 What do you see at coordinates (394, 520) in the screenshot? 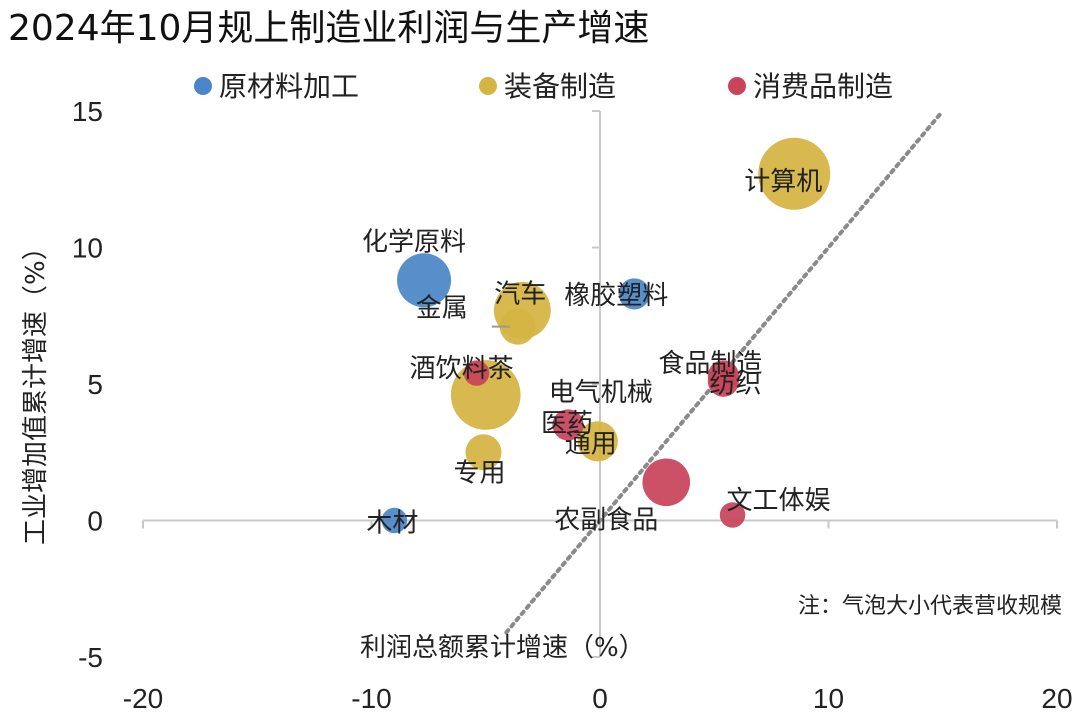
I see `bubble-木材` at bounding box center [394, 520].